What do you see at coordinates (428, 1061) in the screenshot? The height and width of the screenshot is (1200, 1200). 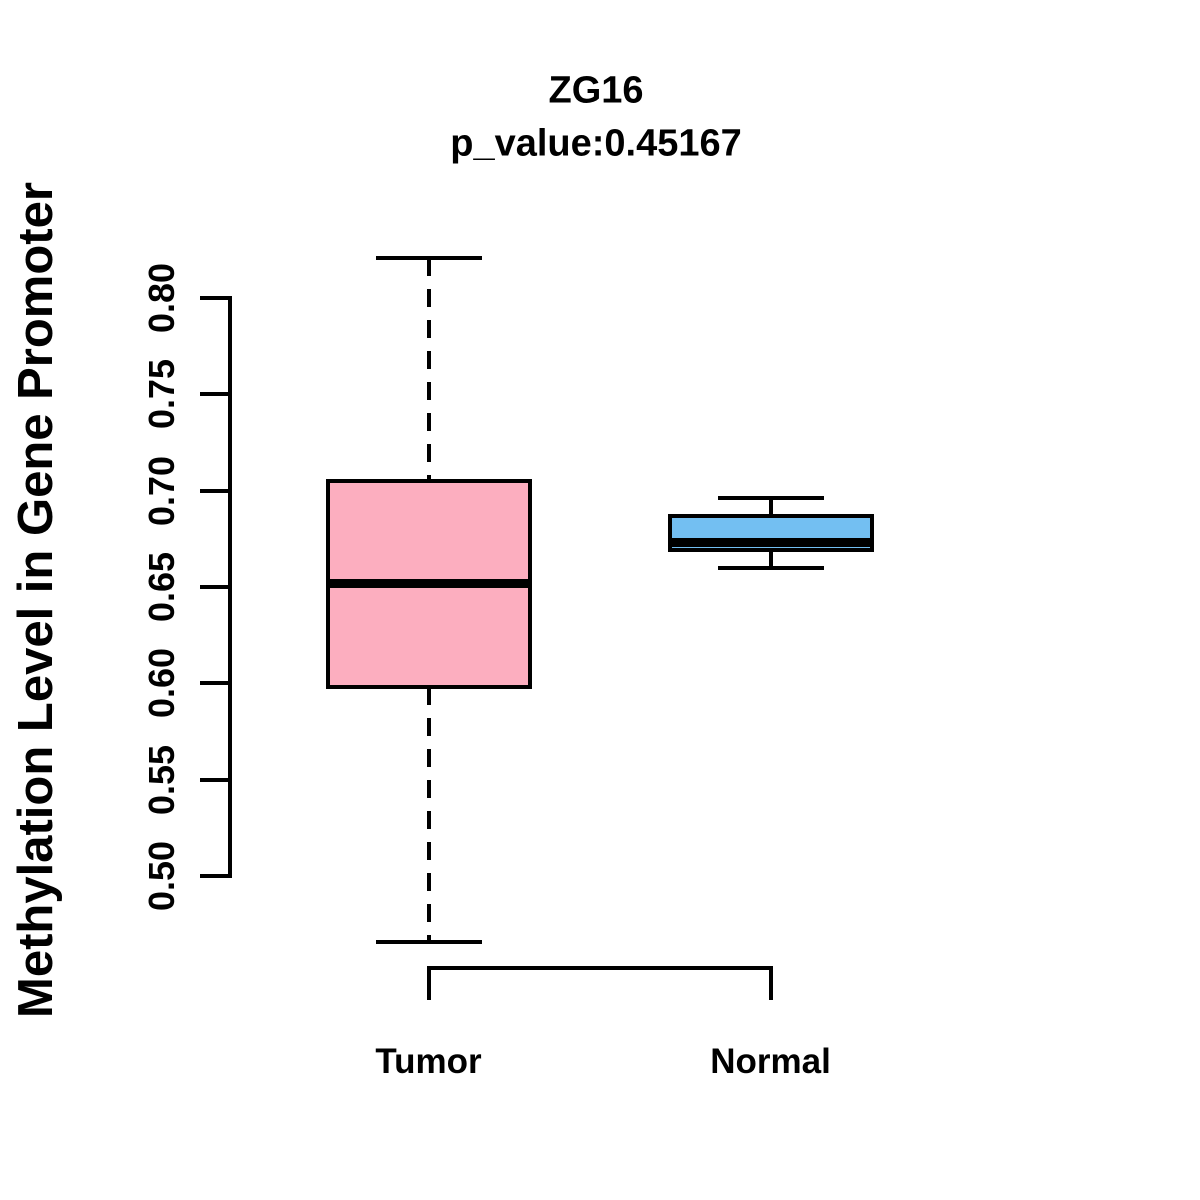 I see `x-axis-label-tumor: Tumor` at bounding box center [428, 1061].